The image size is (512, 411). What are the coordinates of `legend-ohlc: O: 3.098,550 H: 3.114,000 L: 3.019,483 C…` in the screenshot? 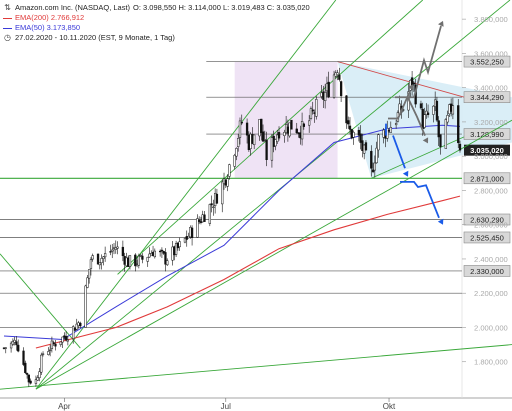 It's located at (221, 7).